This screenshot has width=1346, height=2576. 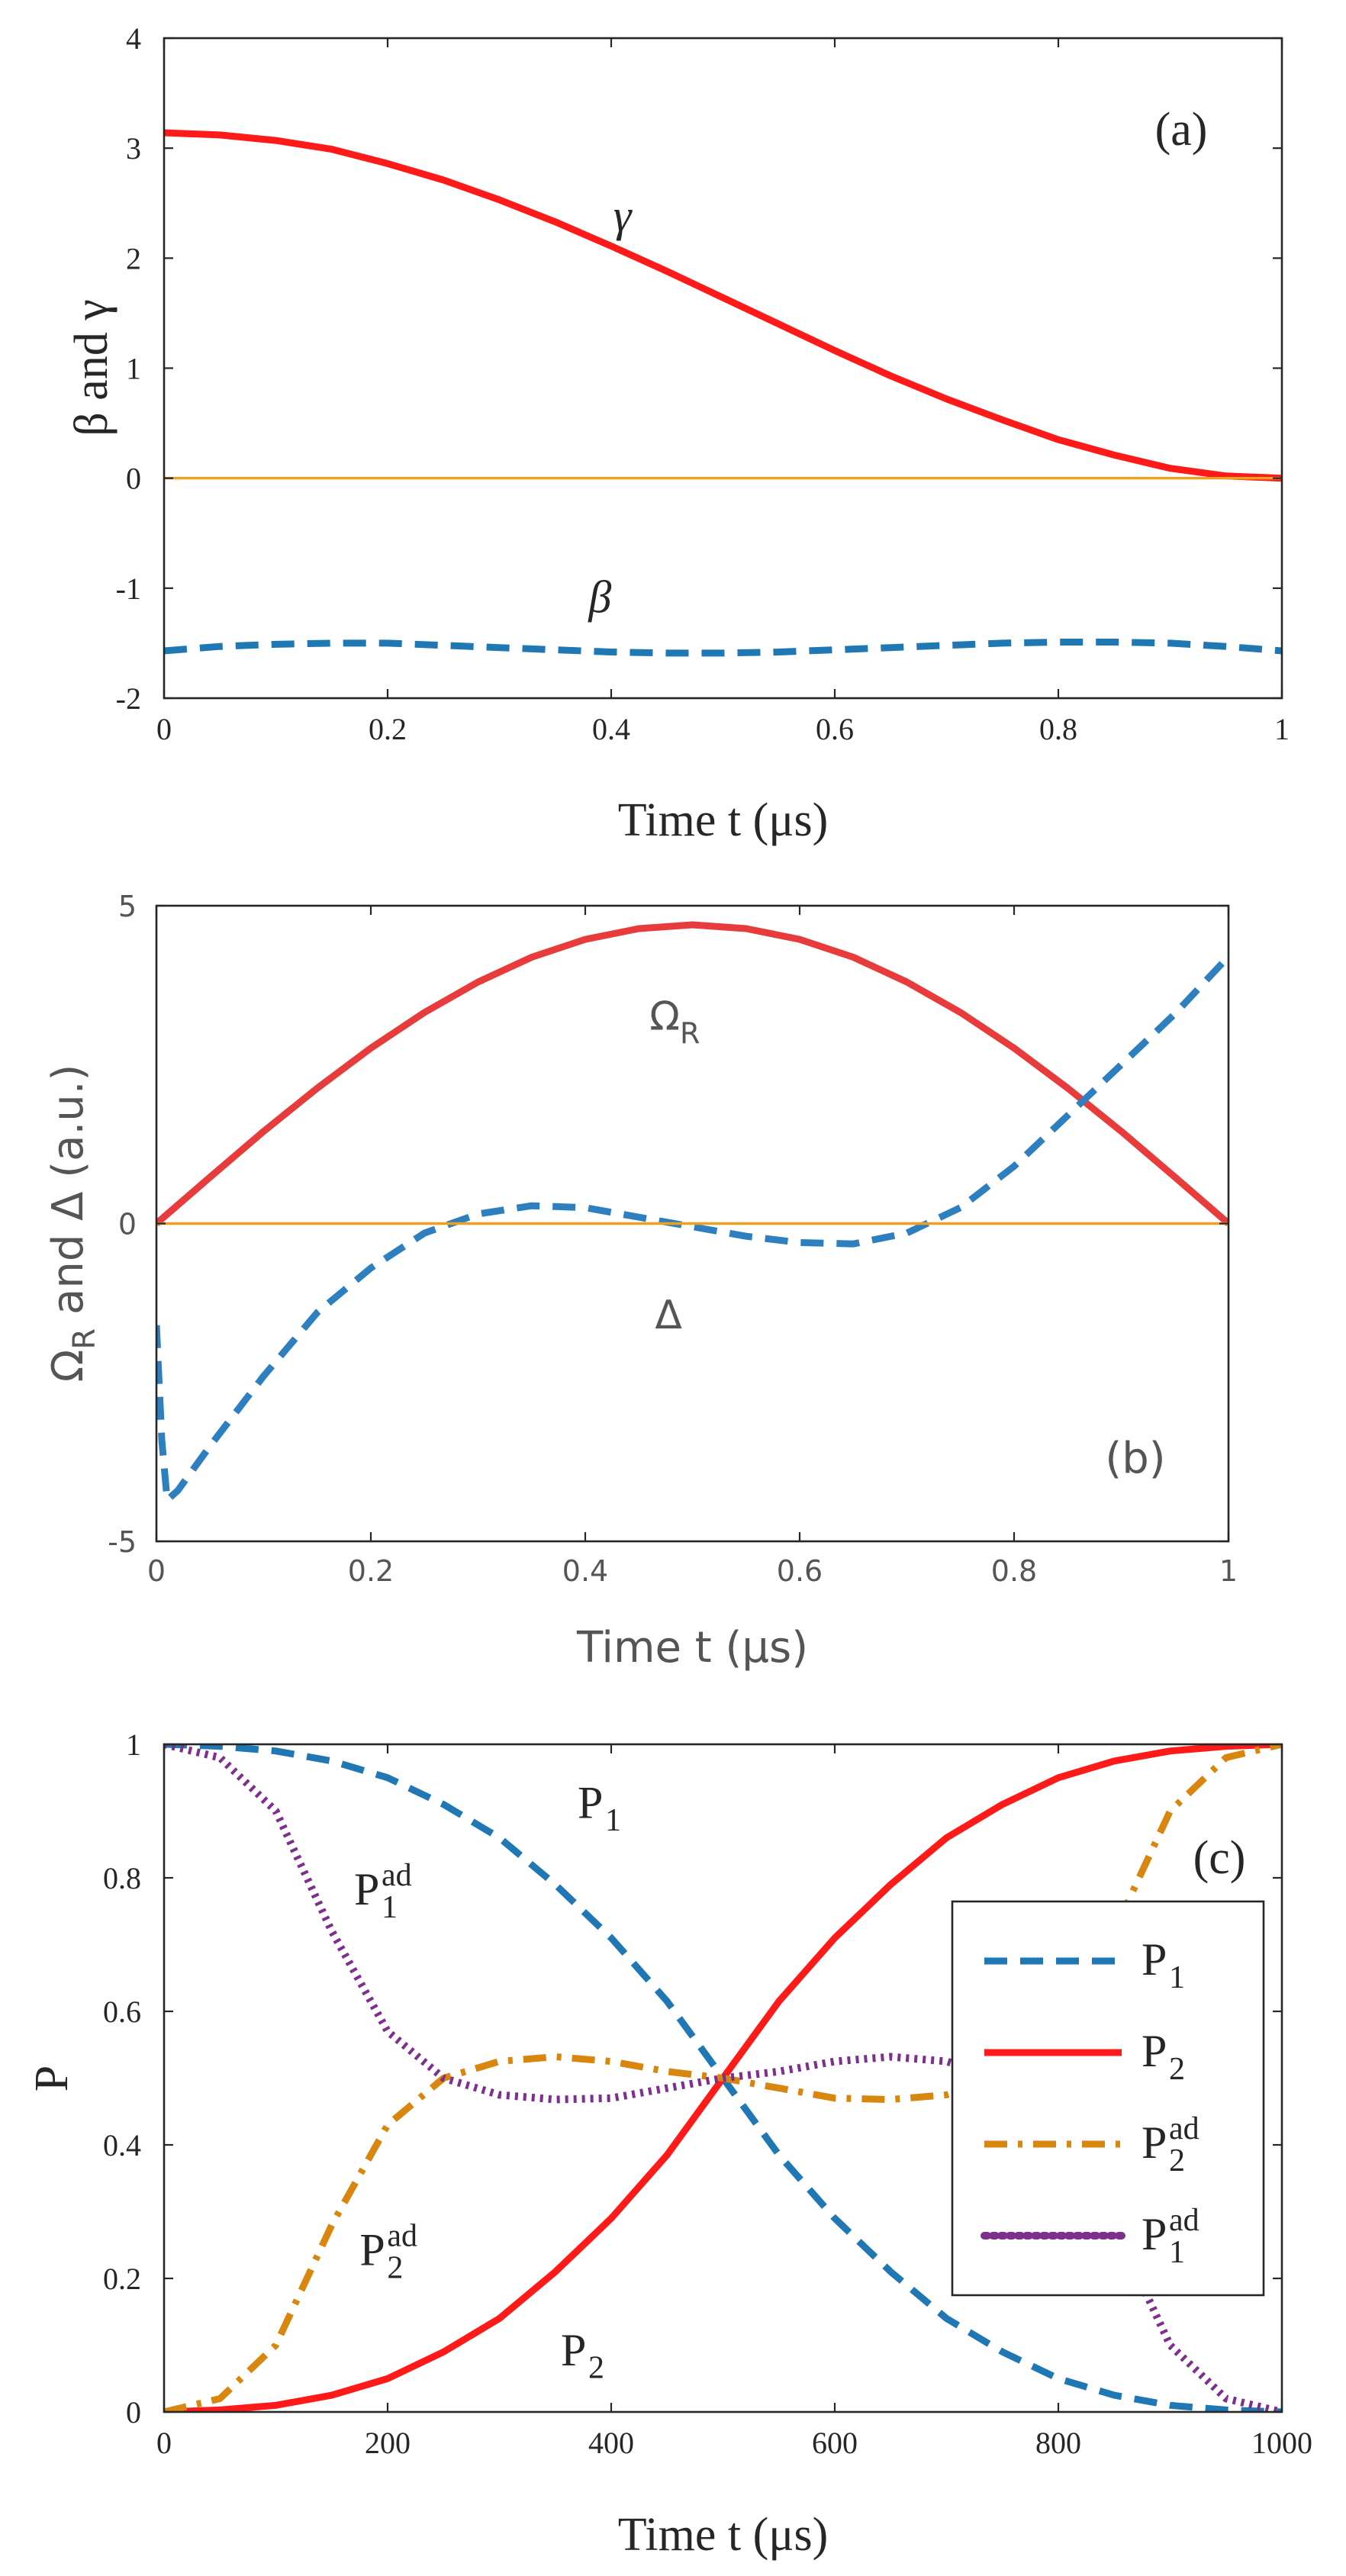 What do you see at coordinates (1181, 130) in the screenshot?
I see `panel-label: (a)` at bounding box center [1181, 130].